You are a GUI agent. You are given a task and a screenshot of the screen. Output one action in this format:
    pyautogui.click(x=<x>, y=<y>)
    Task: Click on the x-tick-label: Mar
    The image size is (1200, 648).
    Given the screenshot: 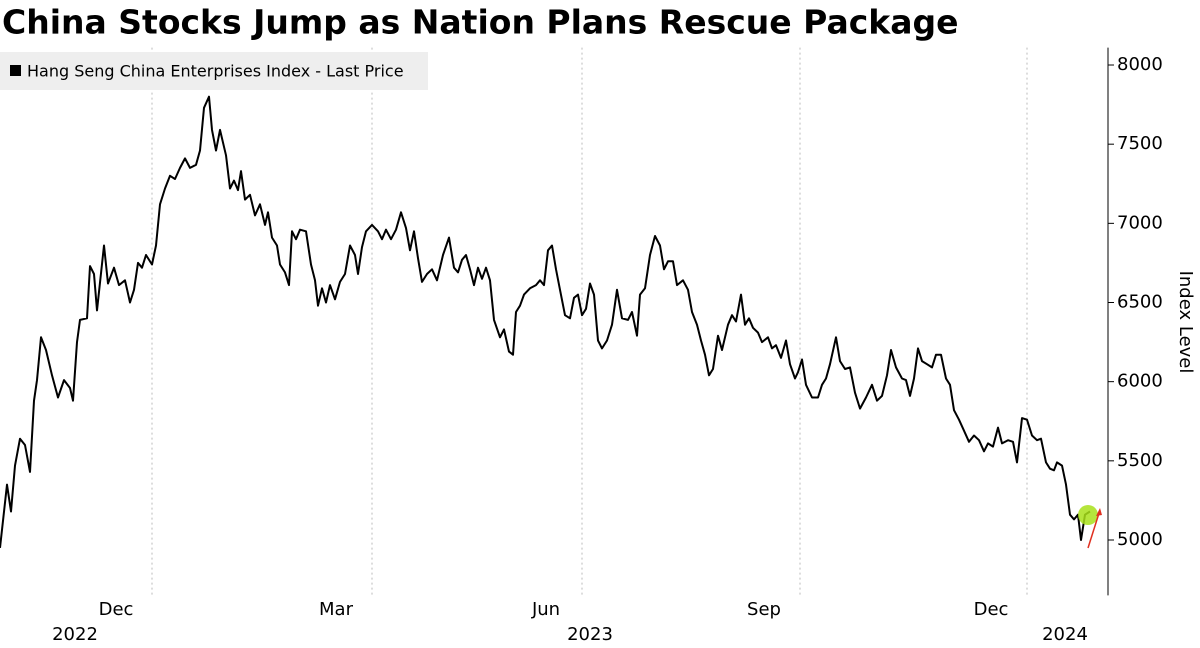 What is the action you would take?
    pyautogui.click(x=336, y=609)
    